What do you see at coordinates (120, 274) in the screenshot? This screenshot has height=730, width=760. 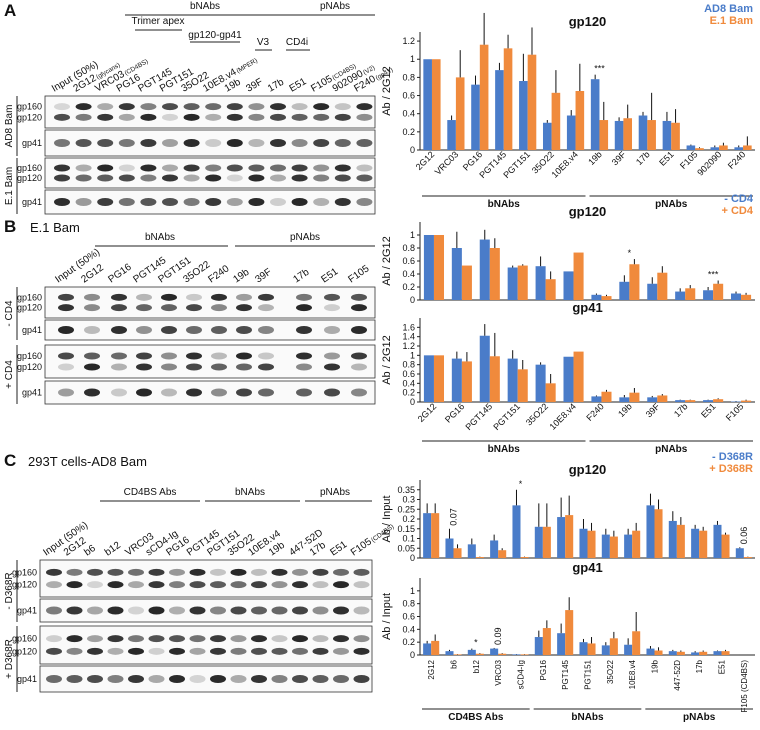 I see `lane-label: PG16` at bounding box center [120, 274].